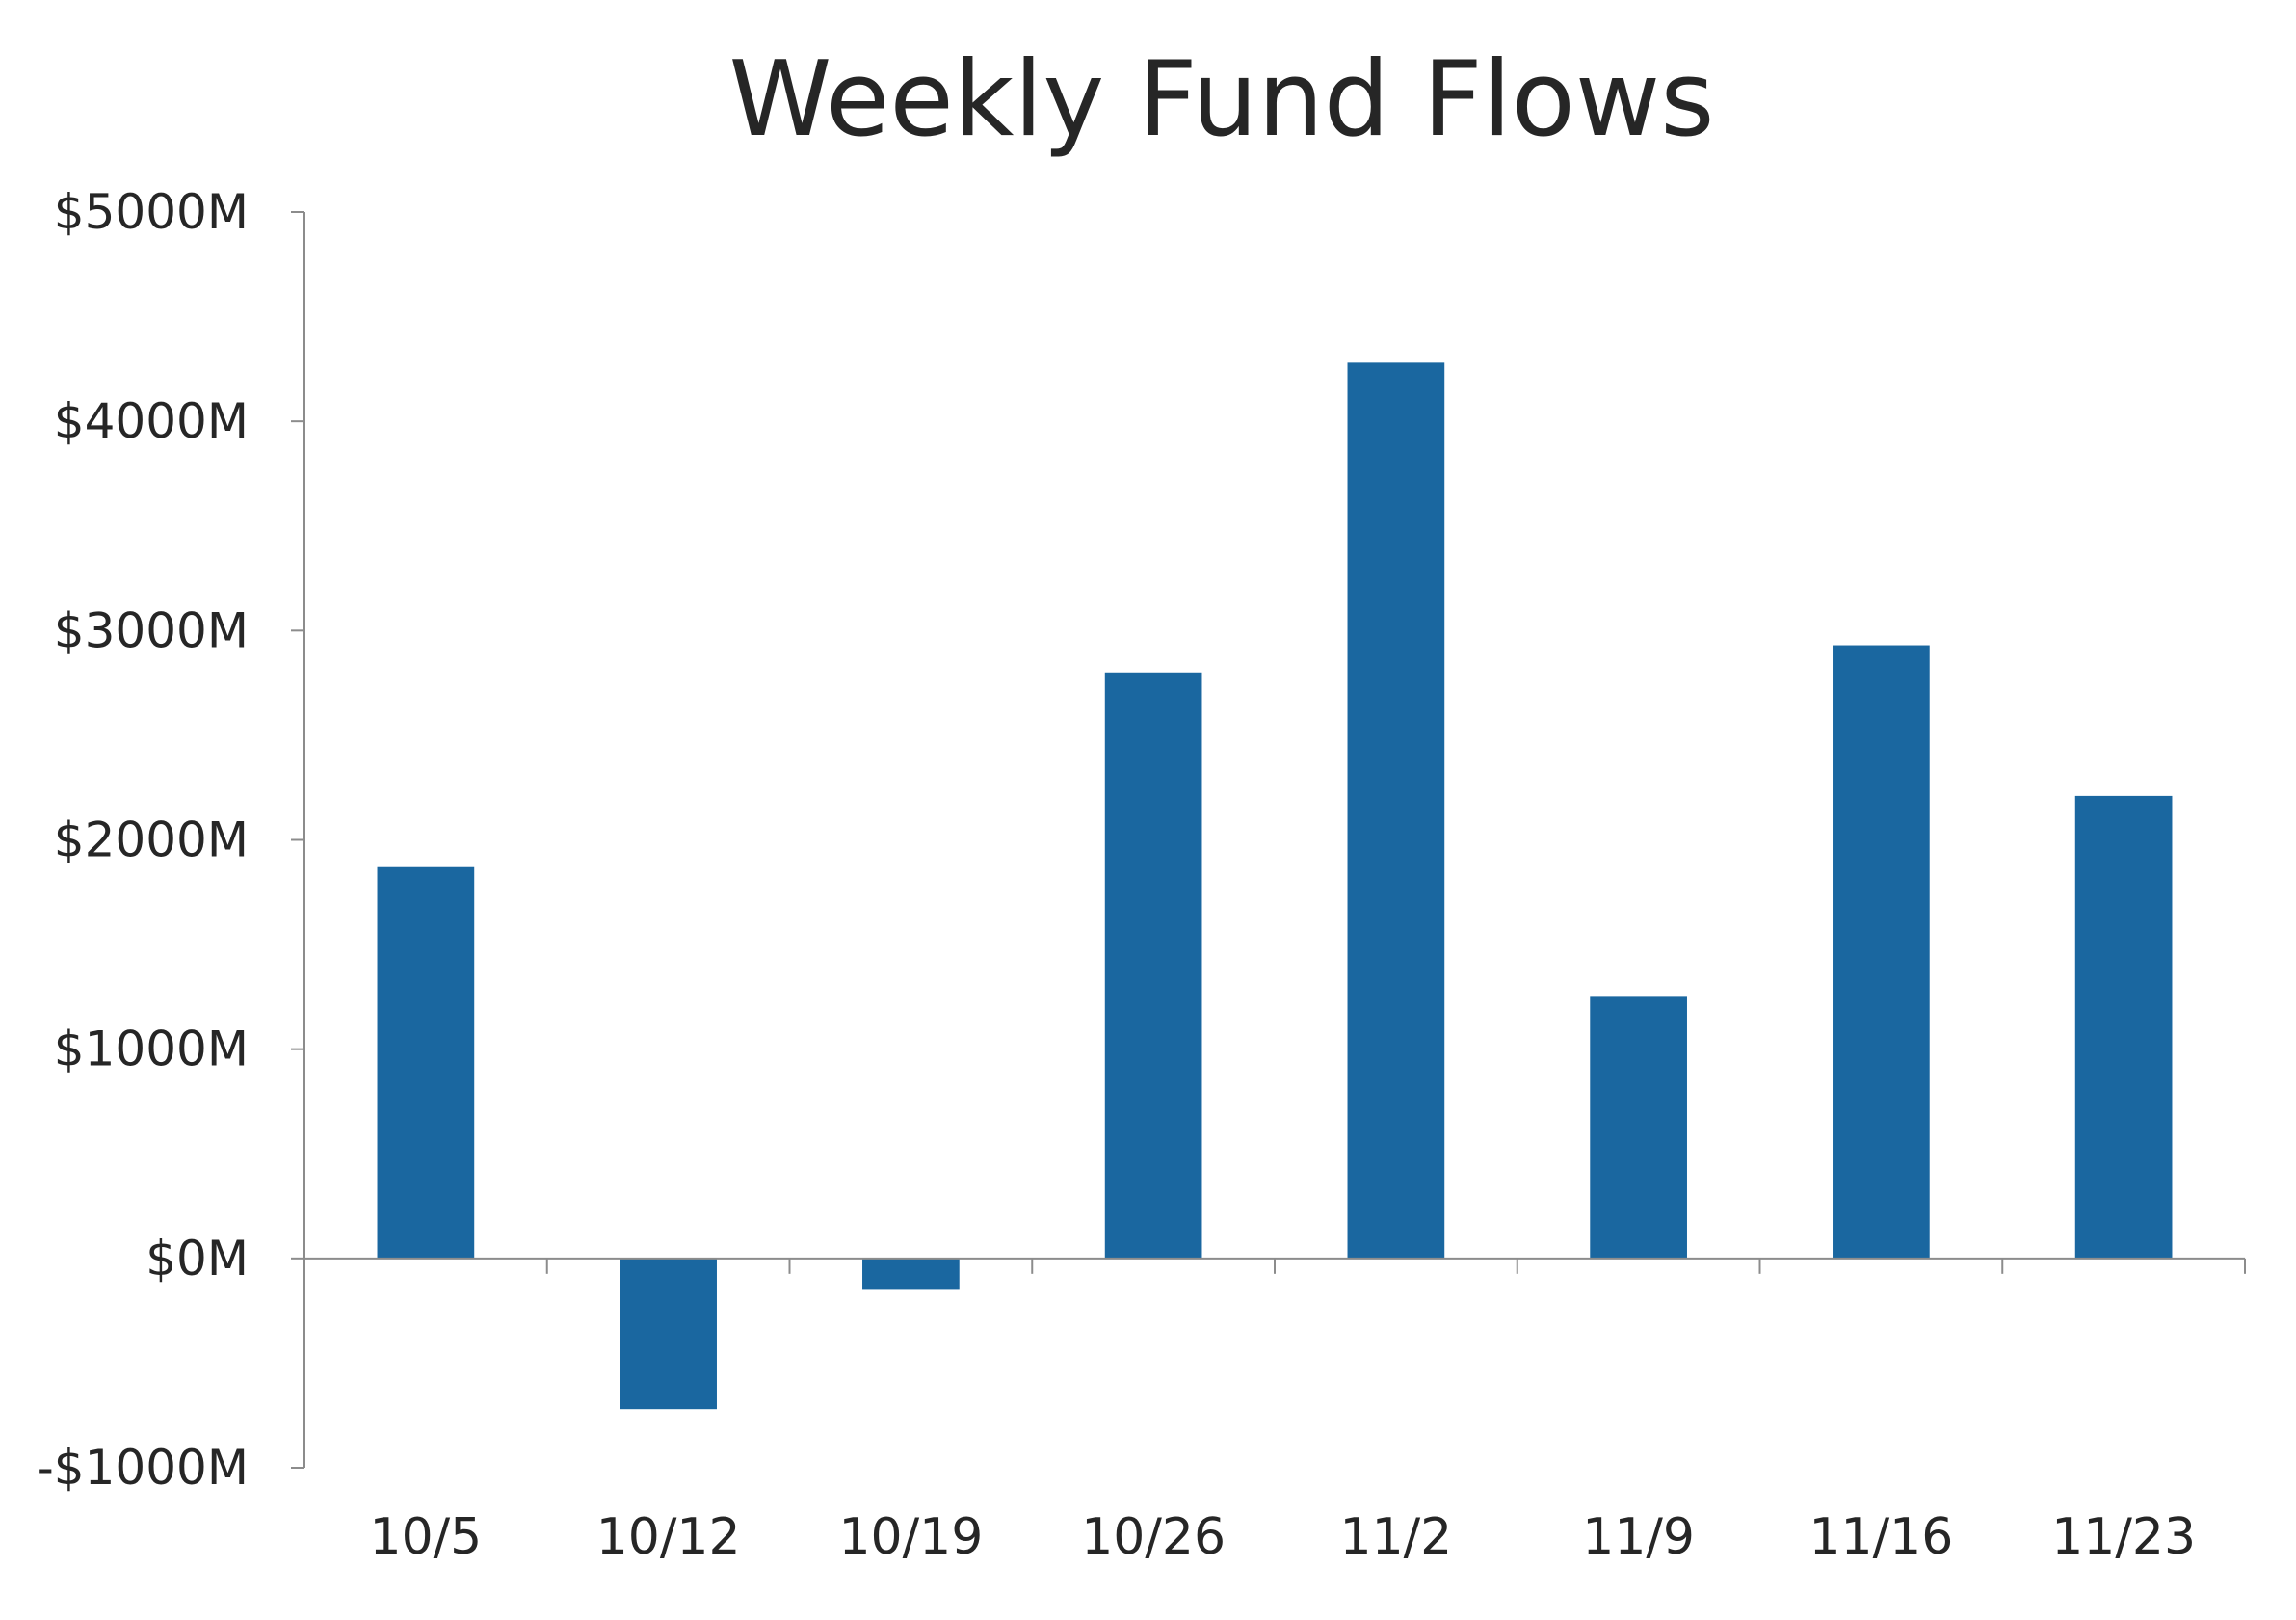 The height and width of the screenshot is (1620, 2296). Describe the element at coordinates (151, 840) in the screenshot. I see `y-tick-label: $2000M` at that location.